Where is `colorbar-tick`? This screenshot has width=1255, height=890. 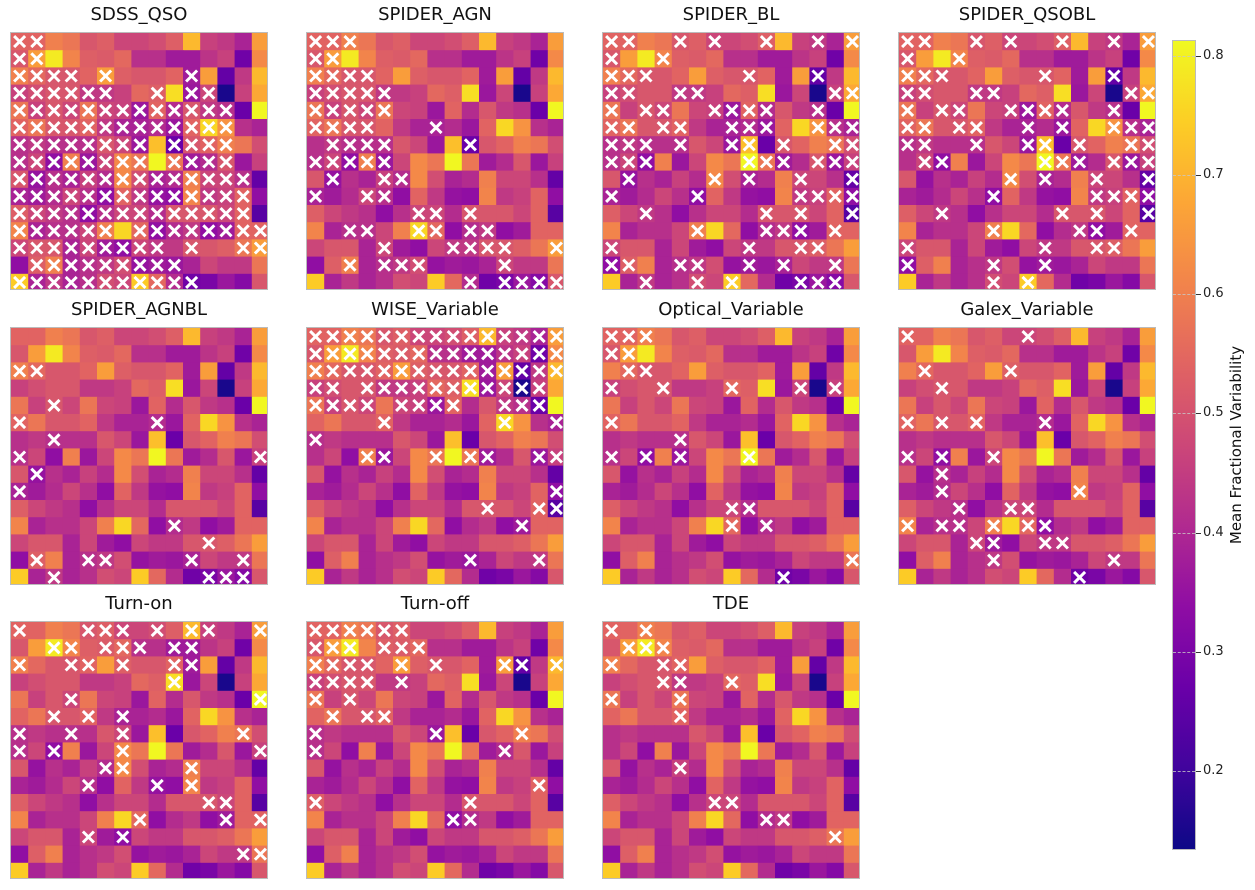
colorbar-tick is located at coordinates (1198, 533).